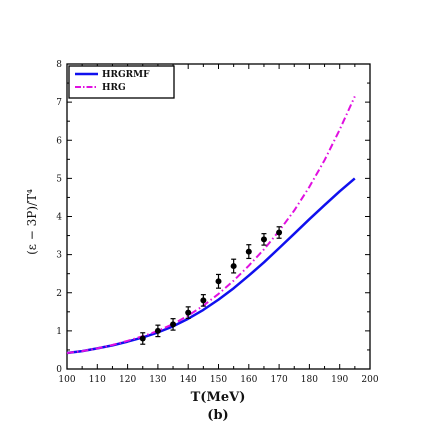 Image resolution: width=436 pixels, height=436 pixels. I want to click on x-tick-label: 190, so click(339, 380).